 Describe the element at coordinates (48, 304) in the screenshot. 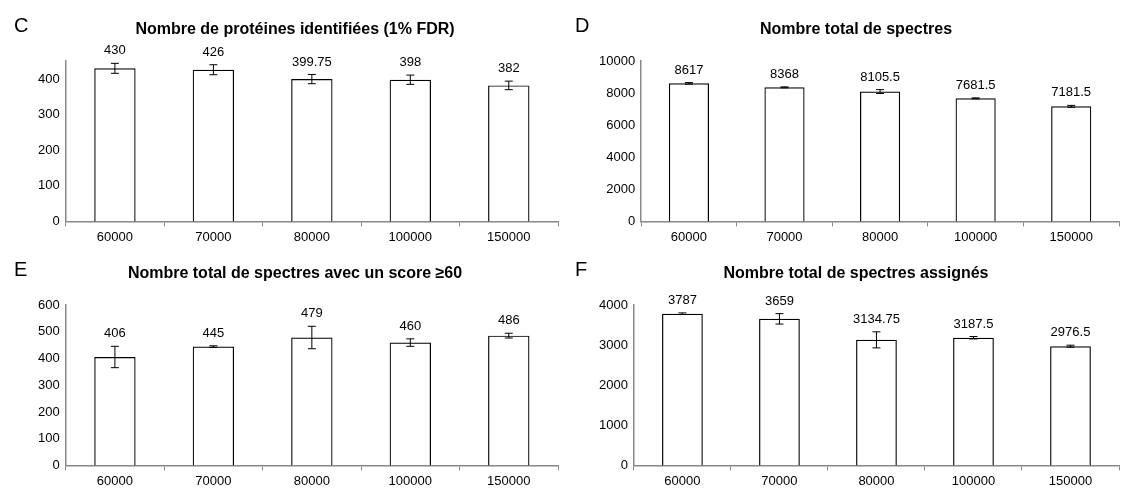

I see `y-tick-label: 600` at that location.